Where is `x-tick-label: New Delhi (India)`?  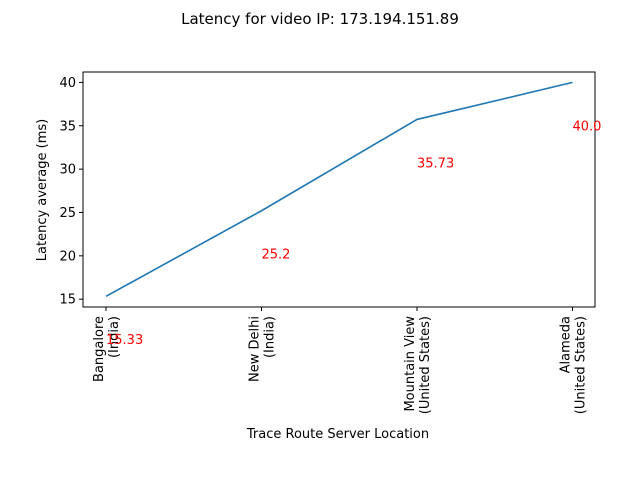 x-tick-label: New Delhi (India) is located at coordinates (263, 349).